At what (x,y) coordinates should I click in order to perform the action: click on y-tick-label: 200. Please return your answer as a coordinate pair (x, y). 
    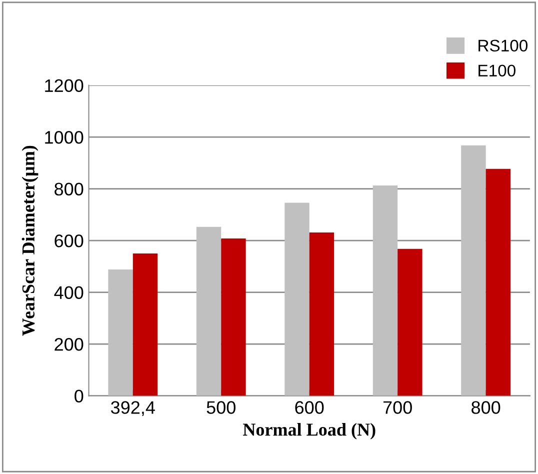
    Looking at the image, I should click on (69, 344).